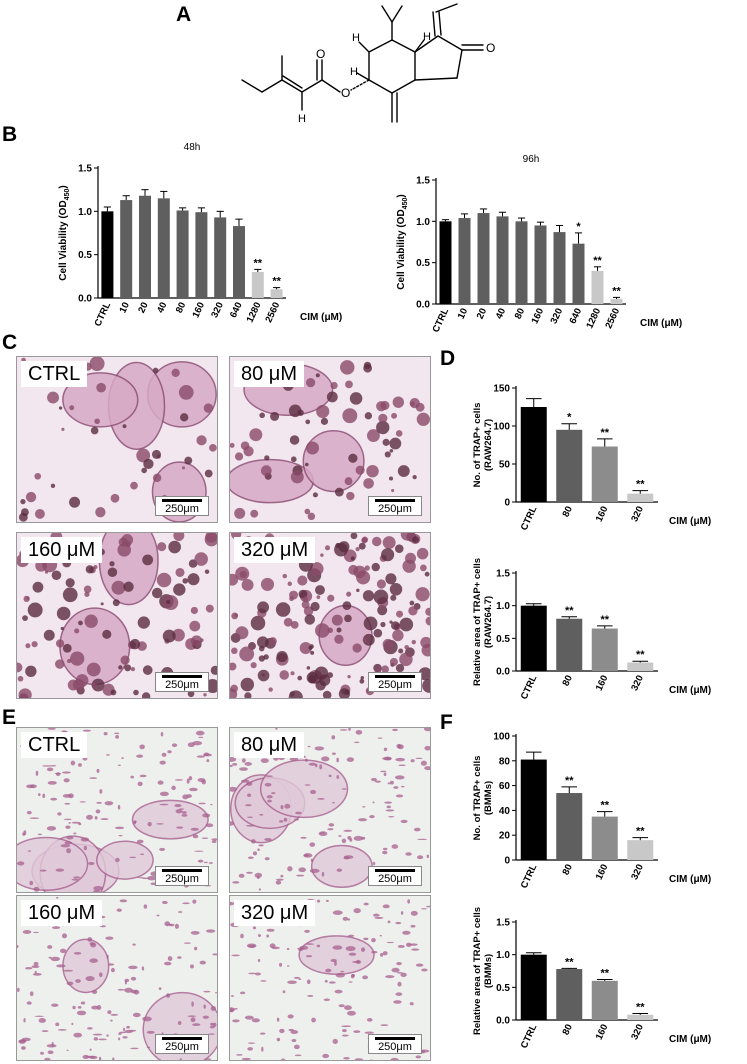 Image resolution: width=747 pixels, height=1064 pixels. I want to click on x-tick-label: 640, so click(576, 316).